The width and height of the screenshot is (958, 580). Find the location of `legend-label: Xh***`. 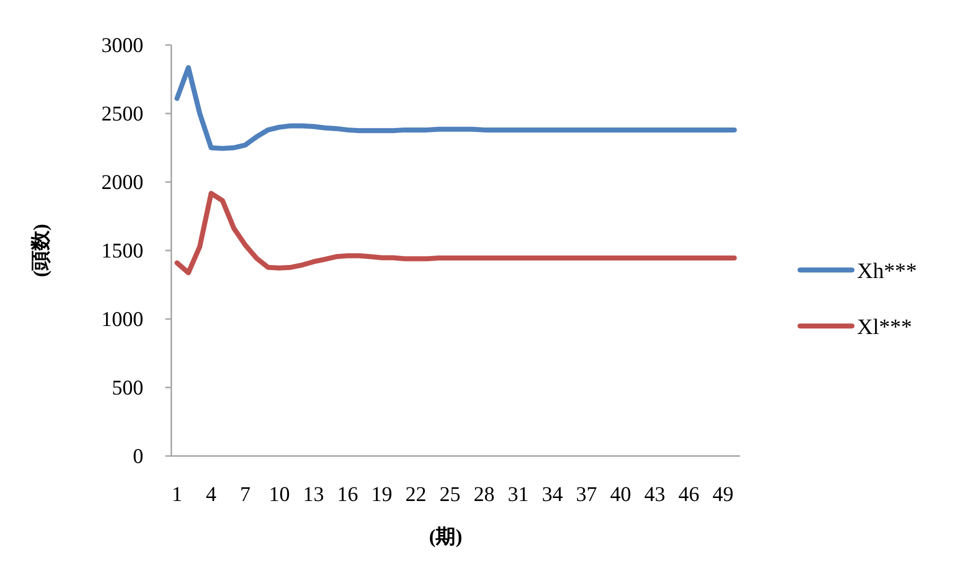

legend-label: Xh*** is located at coordinates (887, 270).